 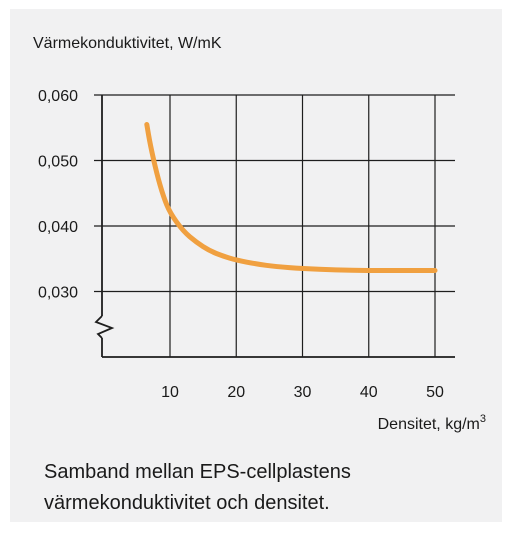 What do you see at coordinates (197, 472) in the screenshot?
I see `caption-line-1: Samband mellan EPS-cellplastens` at bounding box center [197, 472].